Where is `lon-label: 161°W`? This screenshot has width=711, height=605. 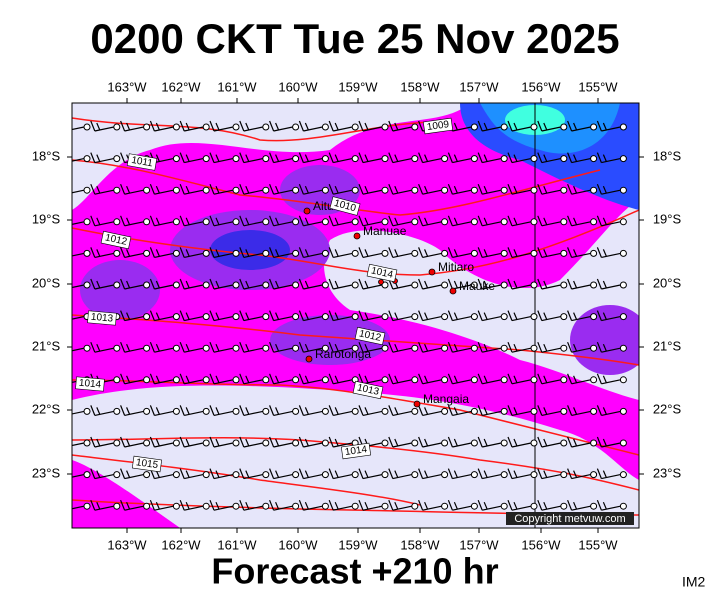
lon-label: 161°W is located at coordinates (237, 86).